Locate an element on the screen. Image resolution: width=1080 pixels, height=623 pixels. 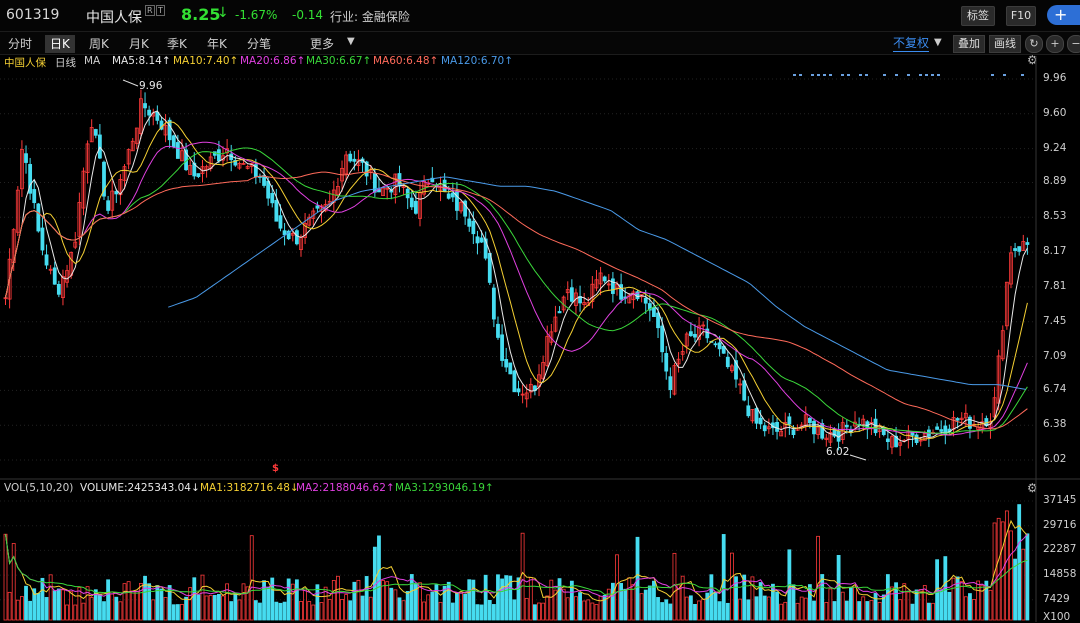
adjust-dropdown-icon: ▼ is located at coordinates (938, 42).